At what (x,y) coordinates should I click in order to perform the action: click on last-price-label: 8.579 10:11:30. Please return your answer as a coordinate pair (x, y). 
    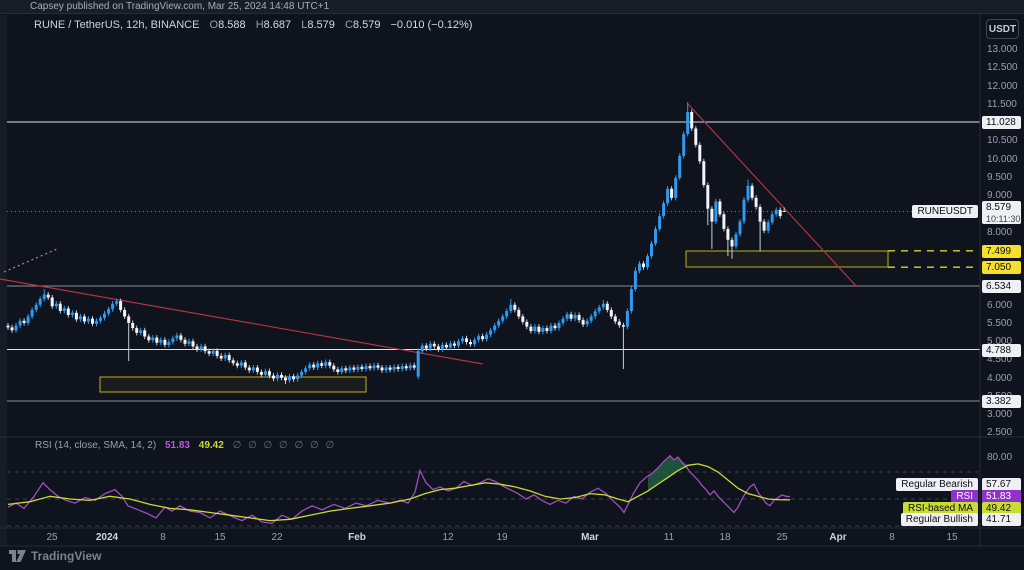
    Looking at the image, I should click on (1001, 212).